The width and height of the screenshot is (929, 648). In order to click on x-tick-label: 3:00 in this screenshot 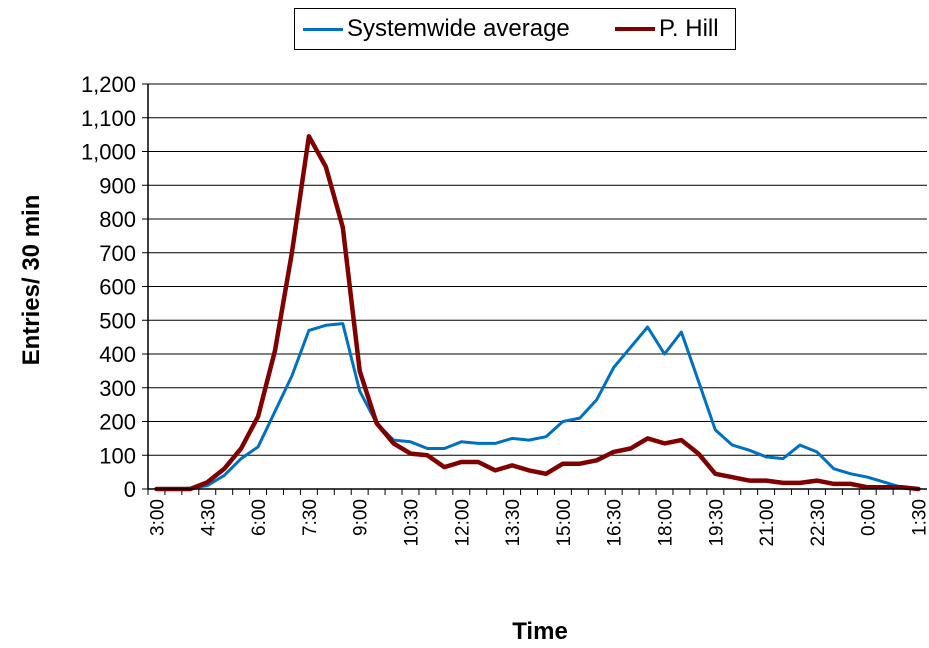, I will do `click(157, 517)`.